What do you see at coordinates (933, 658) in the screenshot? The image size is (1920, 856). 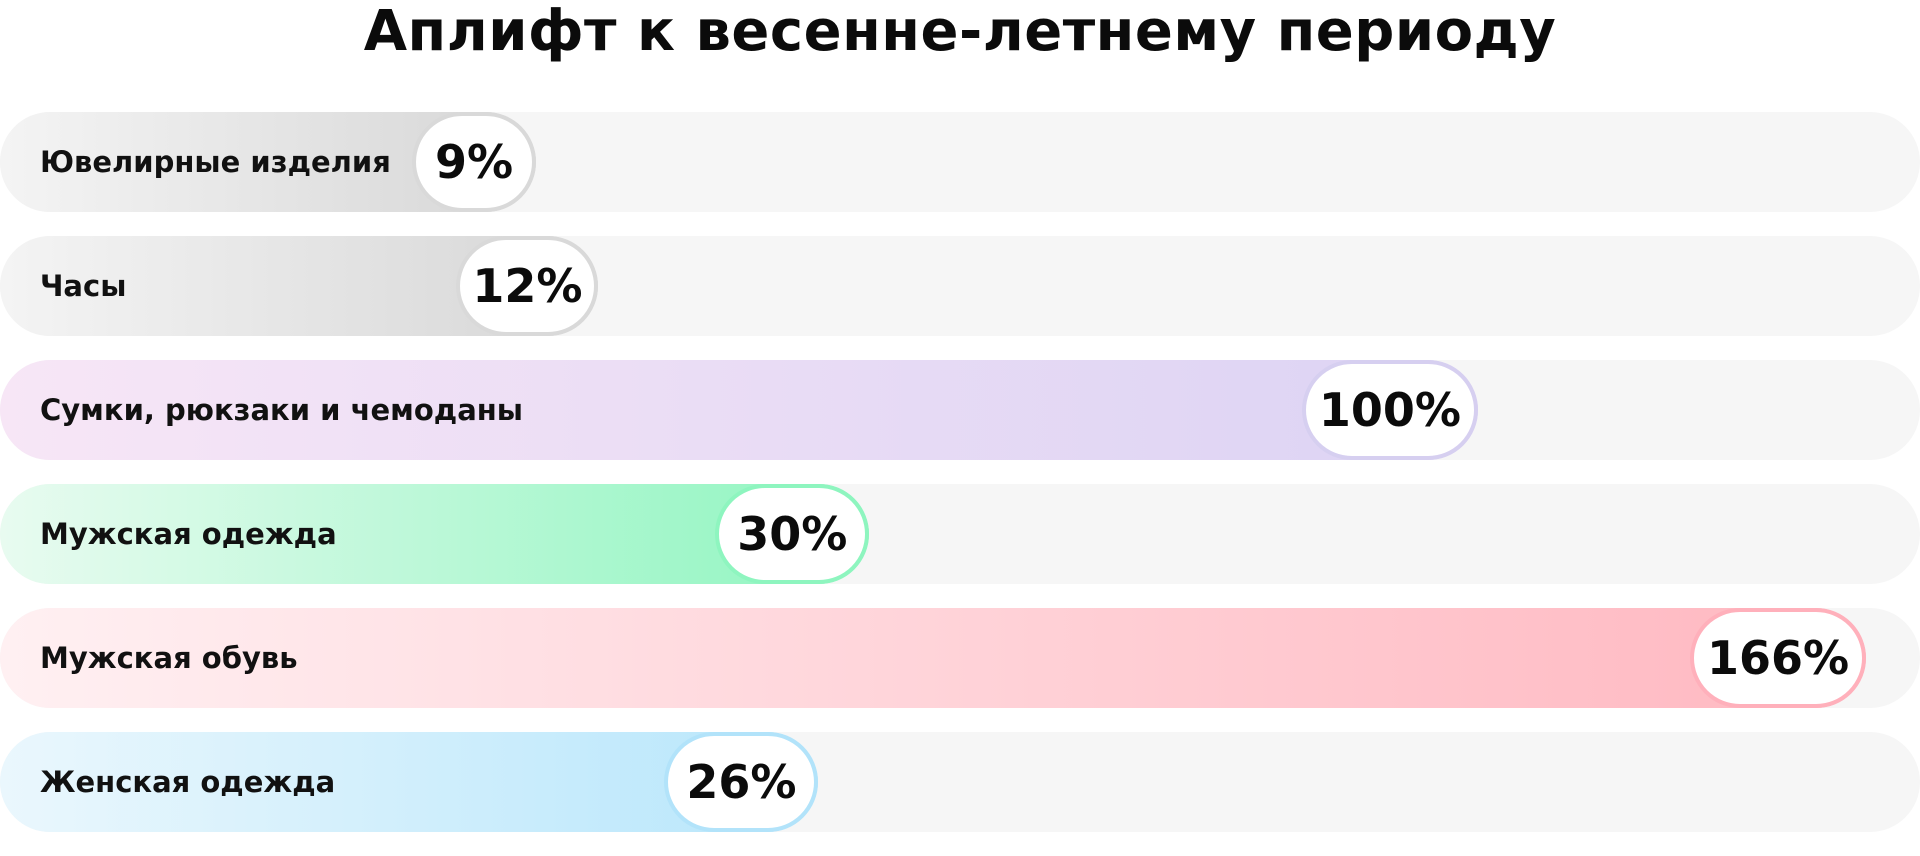 I see `bar-fill: 166%` at bounding box center [933, 658].